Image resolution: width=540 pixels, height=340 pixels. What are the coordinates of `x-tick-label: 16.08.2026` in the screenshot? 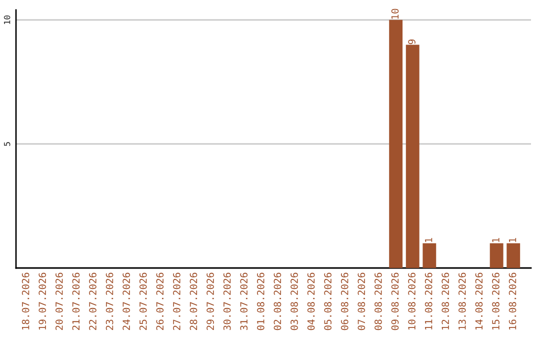 It's located at (512, 301).